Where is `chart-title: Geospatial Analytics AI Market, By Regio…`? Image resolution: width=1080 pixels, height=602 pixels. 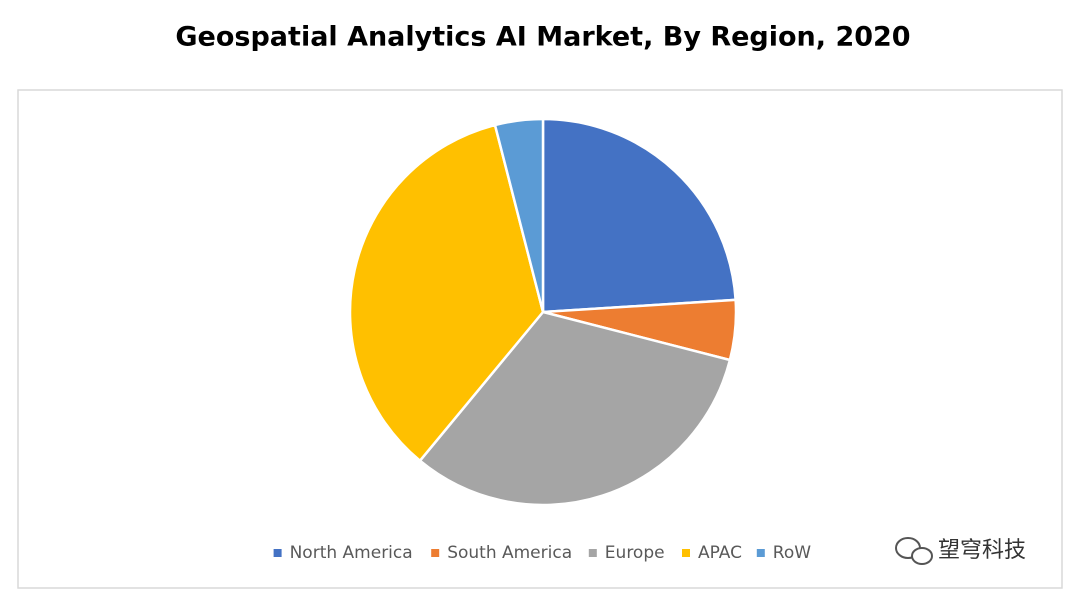
chart-title: Geospatial Analytics AI Market, By Regio… is located at coordinates (542, 37).